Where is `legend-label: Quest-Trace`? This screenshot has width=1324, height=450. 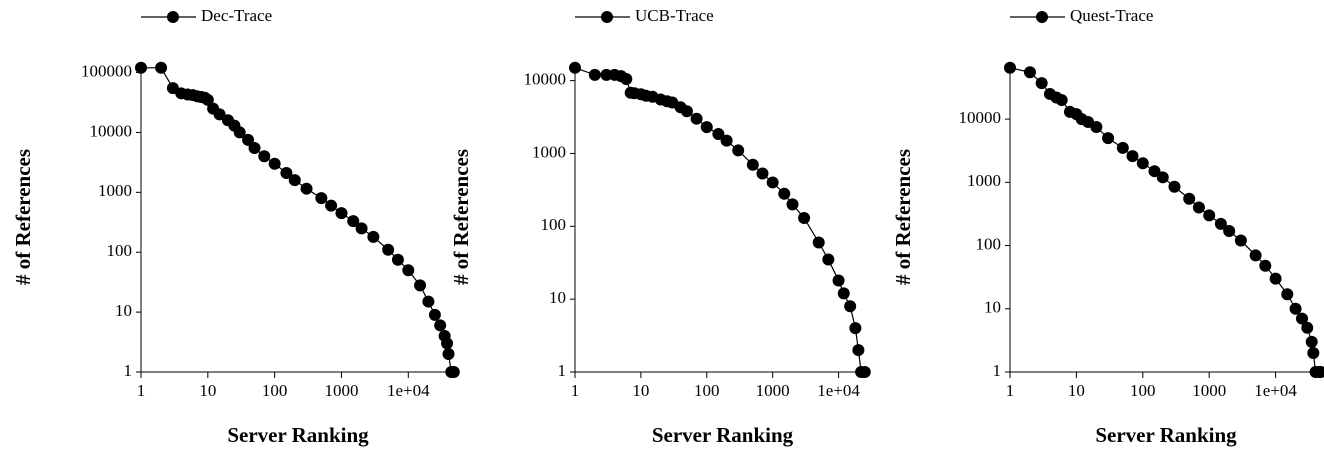 legend-label: Quest-Trace is located at coordinates (1111, 15).